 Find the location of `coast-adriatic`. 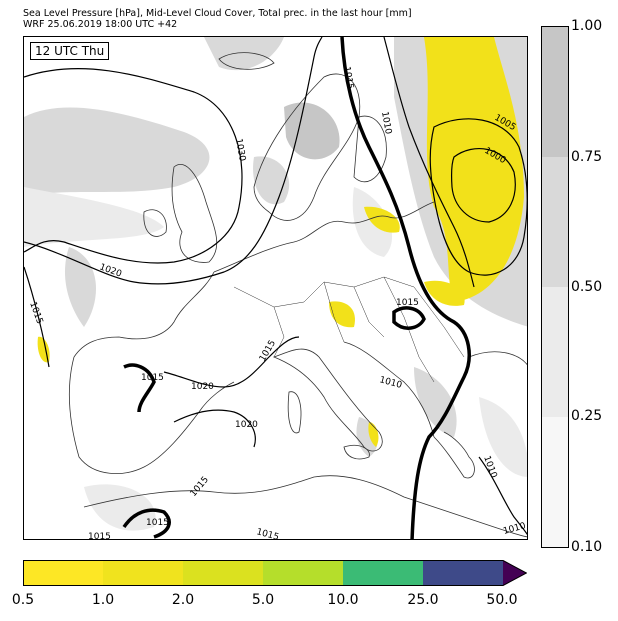

coast-adriatic is located at coordinates (389, 389).